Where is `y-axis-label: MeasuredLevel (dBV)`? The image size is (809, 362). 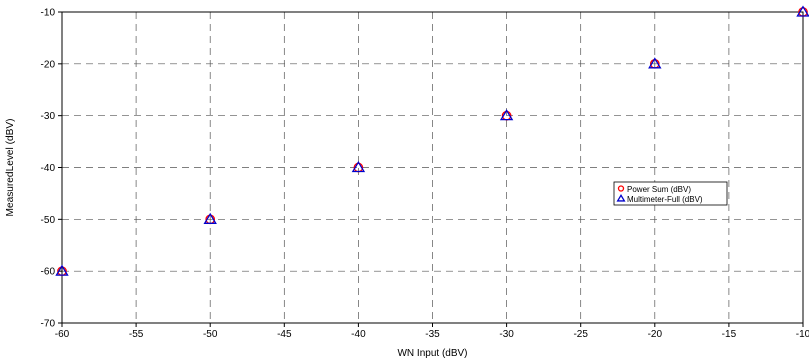 y-axis-label: MeasuredLevel (dBV) is located at coordinates (10, 168).